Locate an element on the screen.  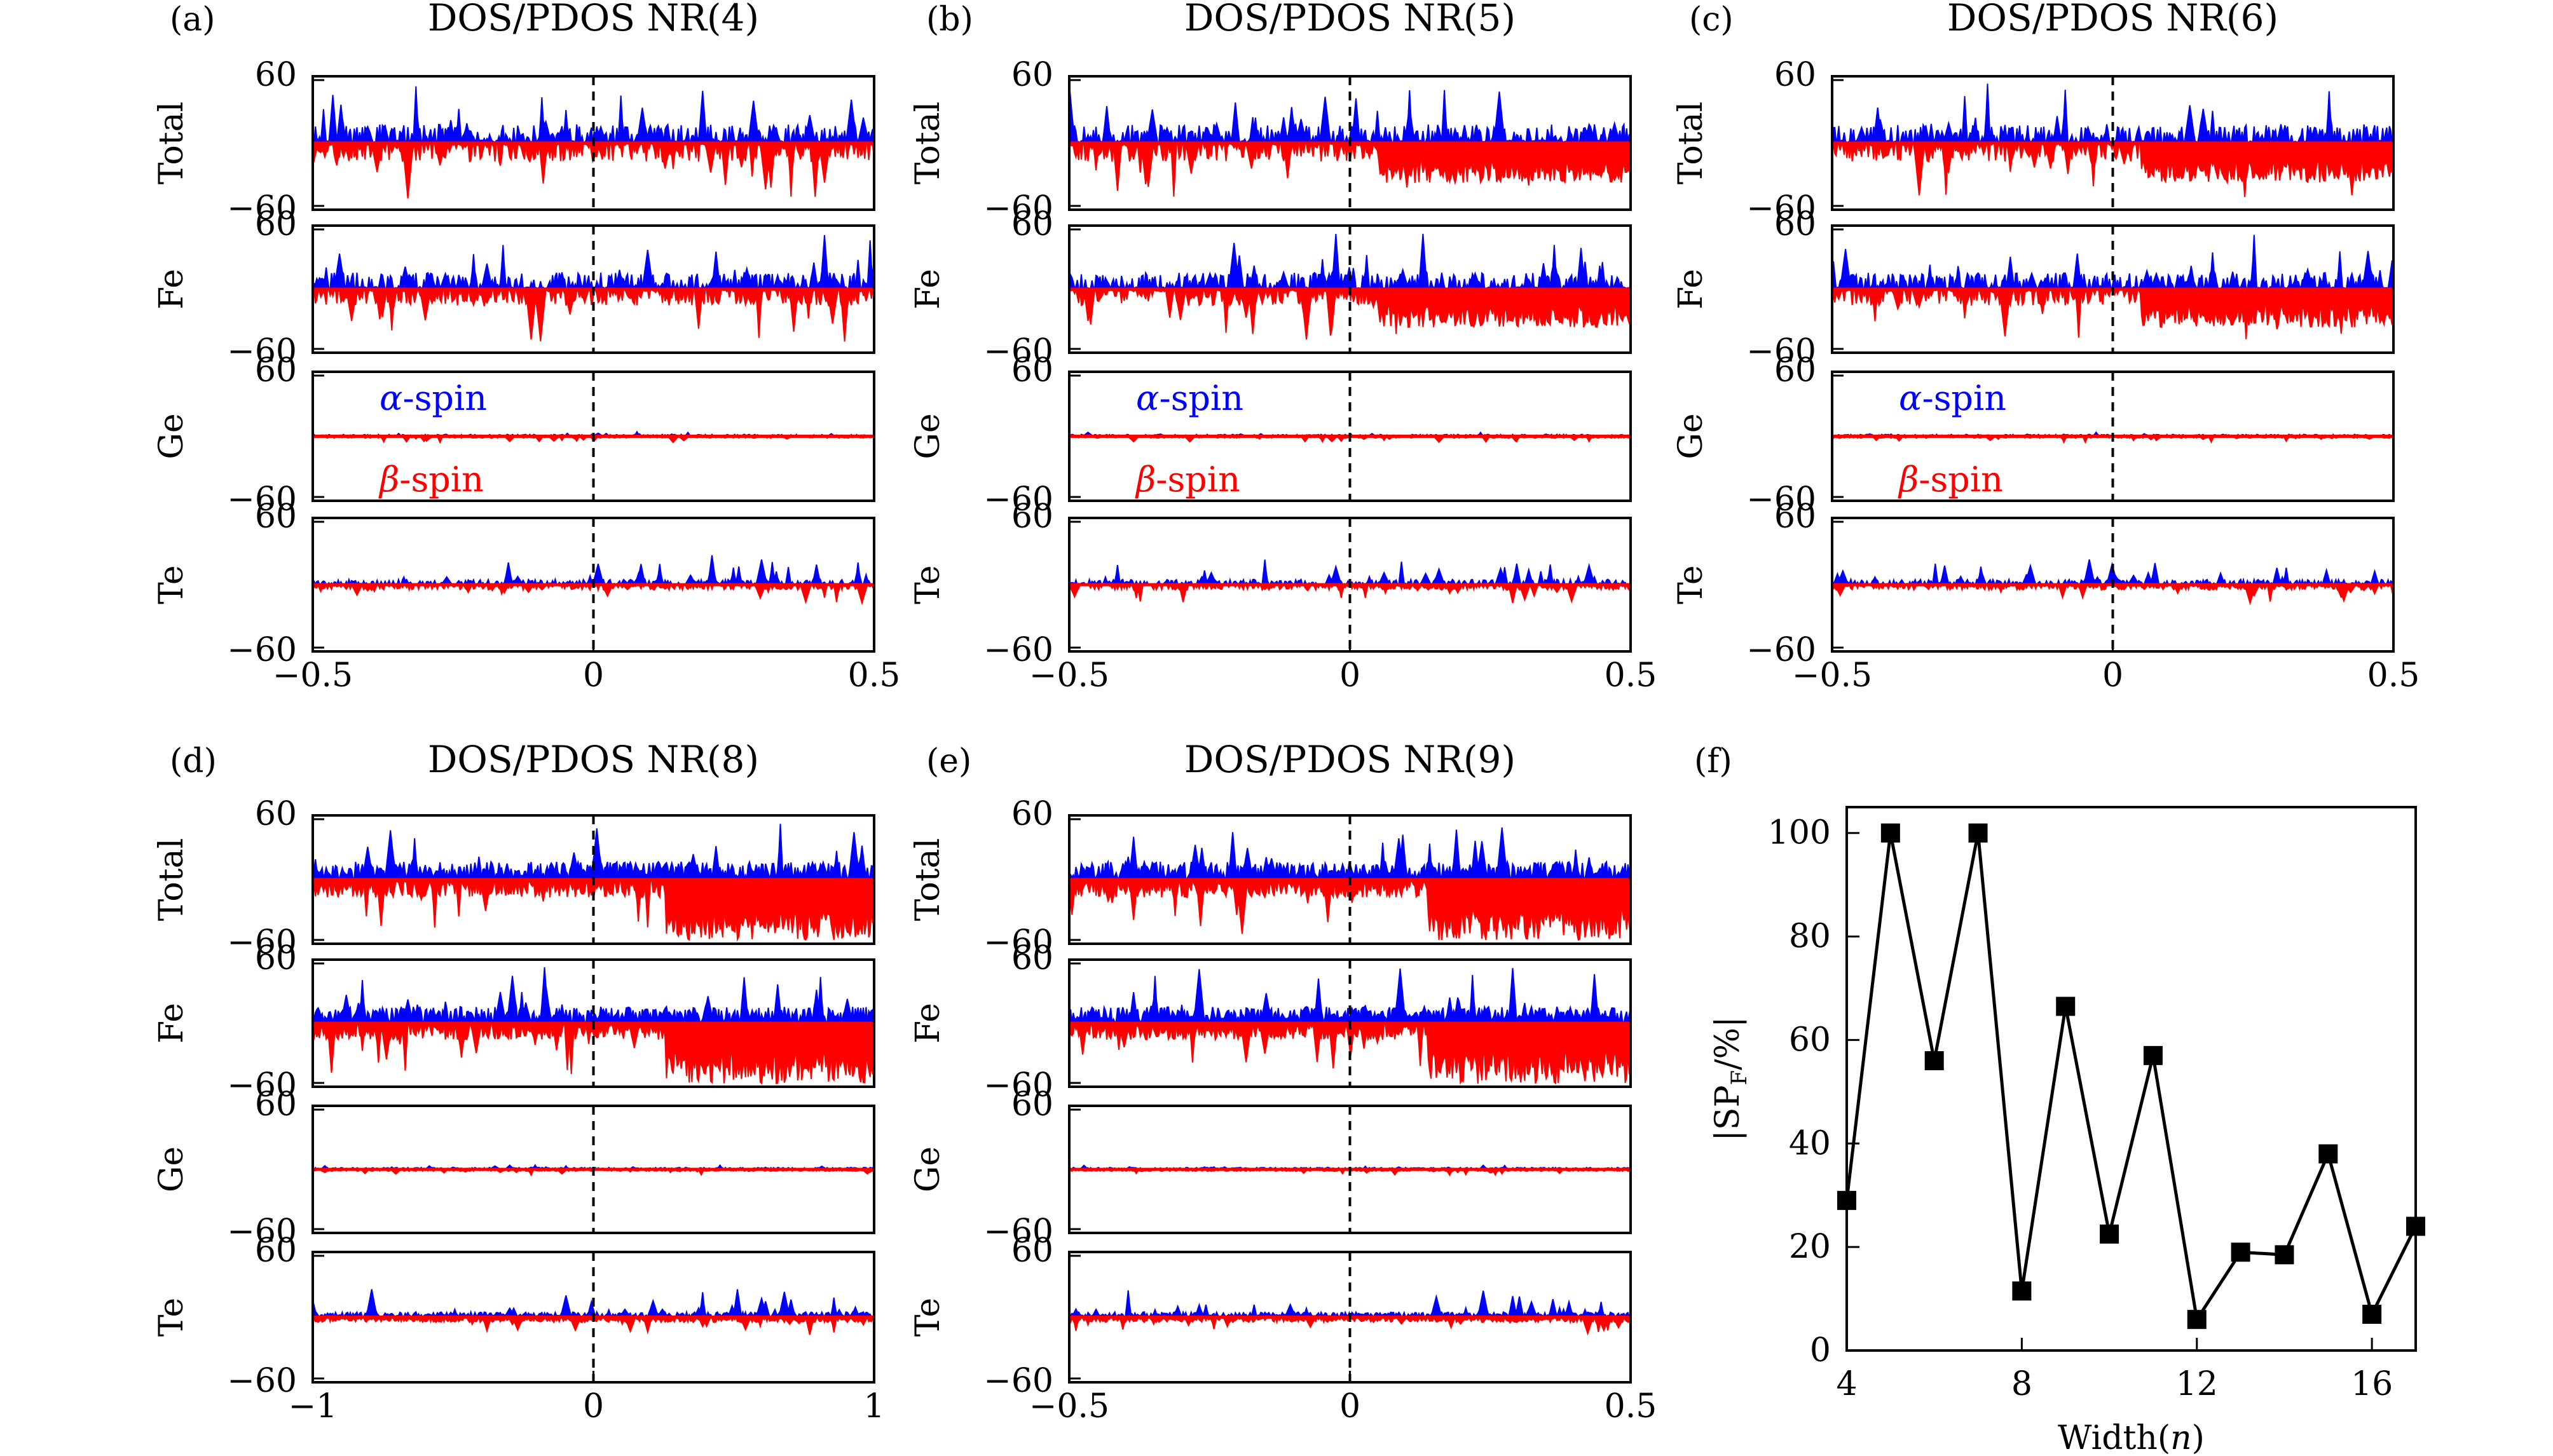
y-axis-label: |SPF/%| is located at coordinates (1730, 1078).